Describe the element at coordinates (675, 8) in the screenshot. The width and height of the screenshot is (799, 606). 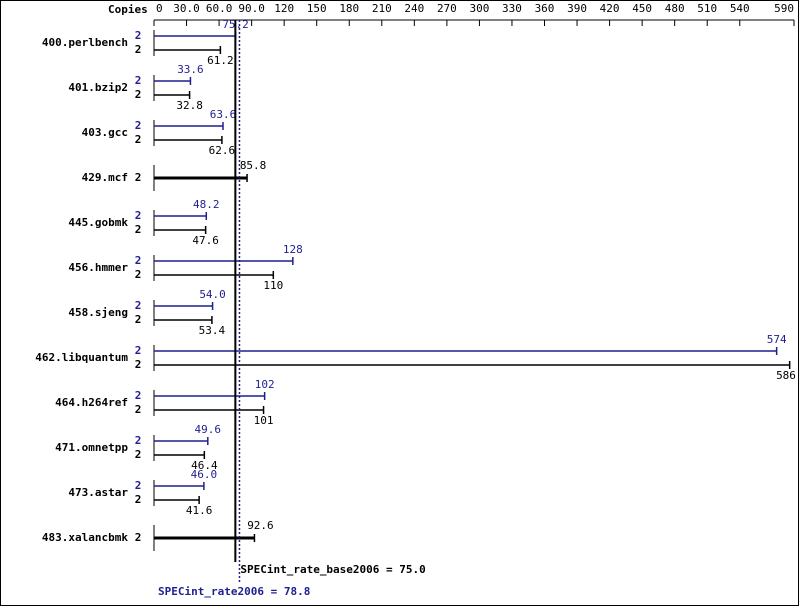
I see `x-tick-label: 480` at that location.